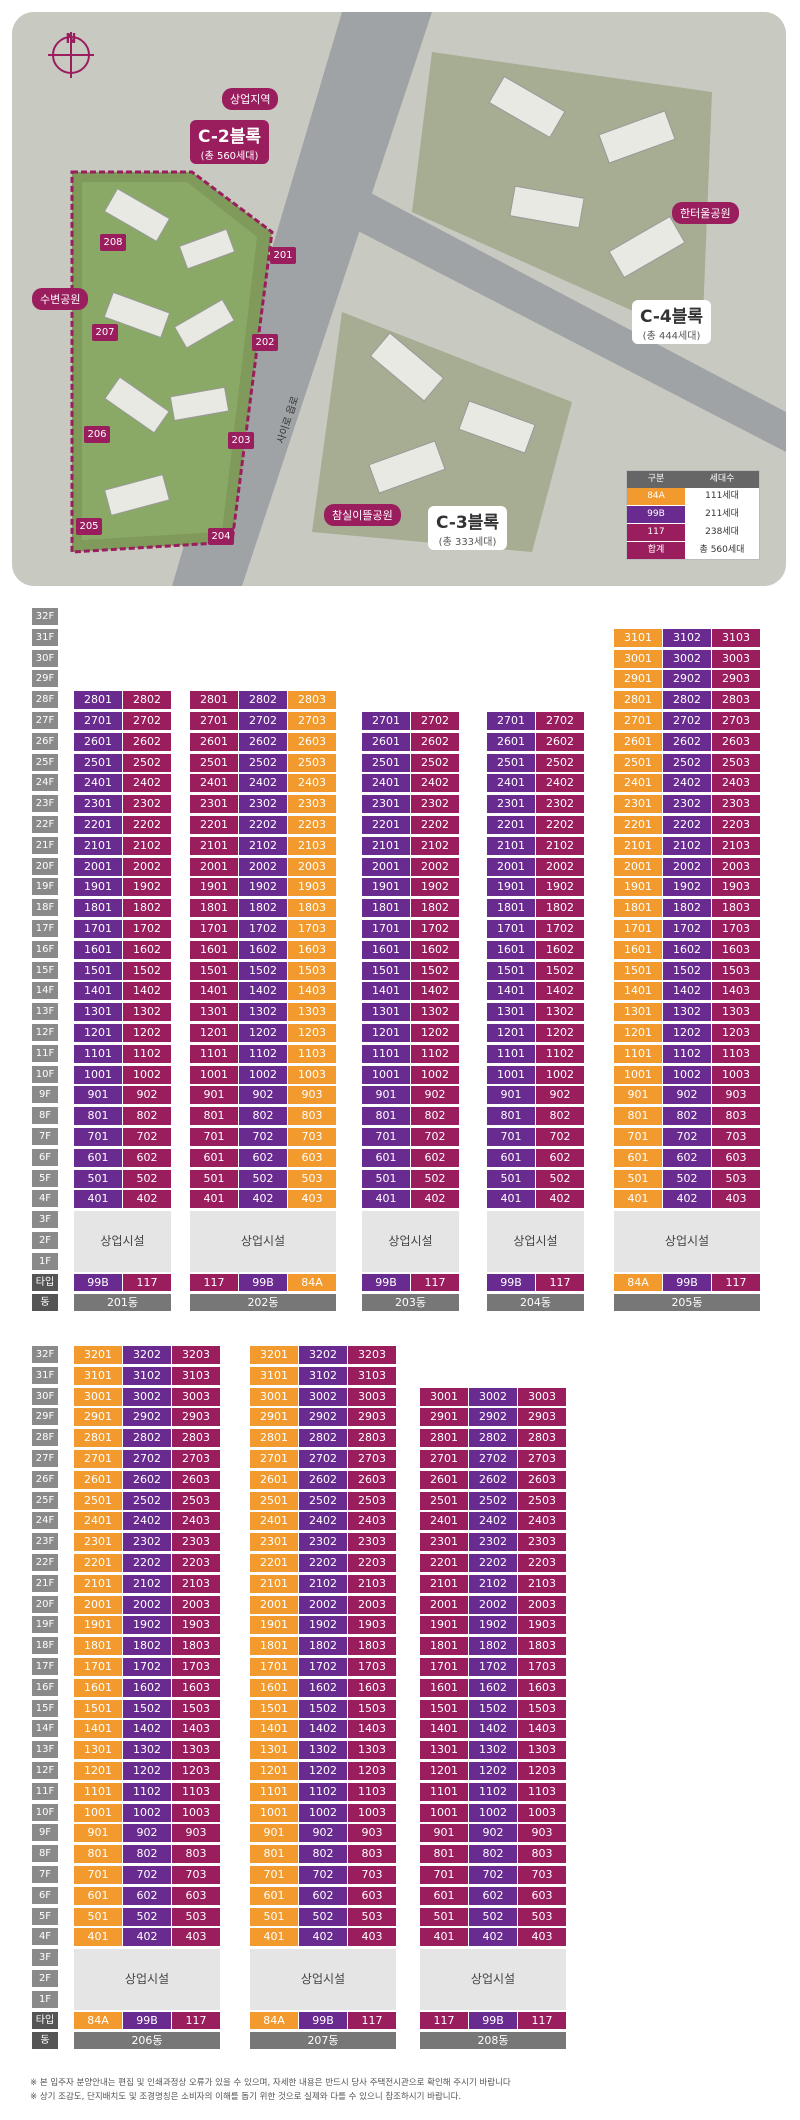 This screenshot has height=2120, width=800. What do you see at coordinates (435, 887) in the screenshot?
I see `unit-cell: 1902` at bounding box center [435, 887].